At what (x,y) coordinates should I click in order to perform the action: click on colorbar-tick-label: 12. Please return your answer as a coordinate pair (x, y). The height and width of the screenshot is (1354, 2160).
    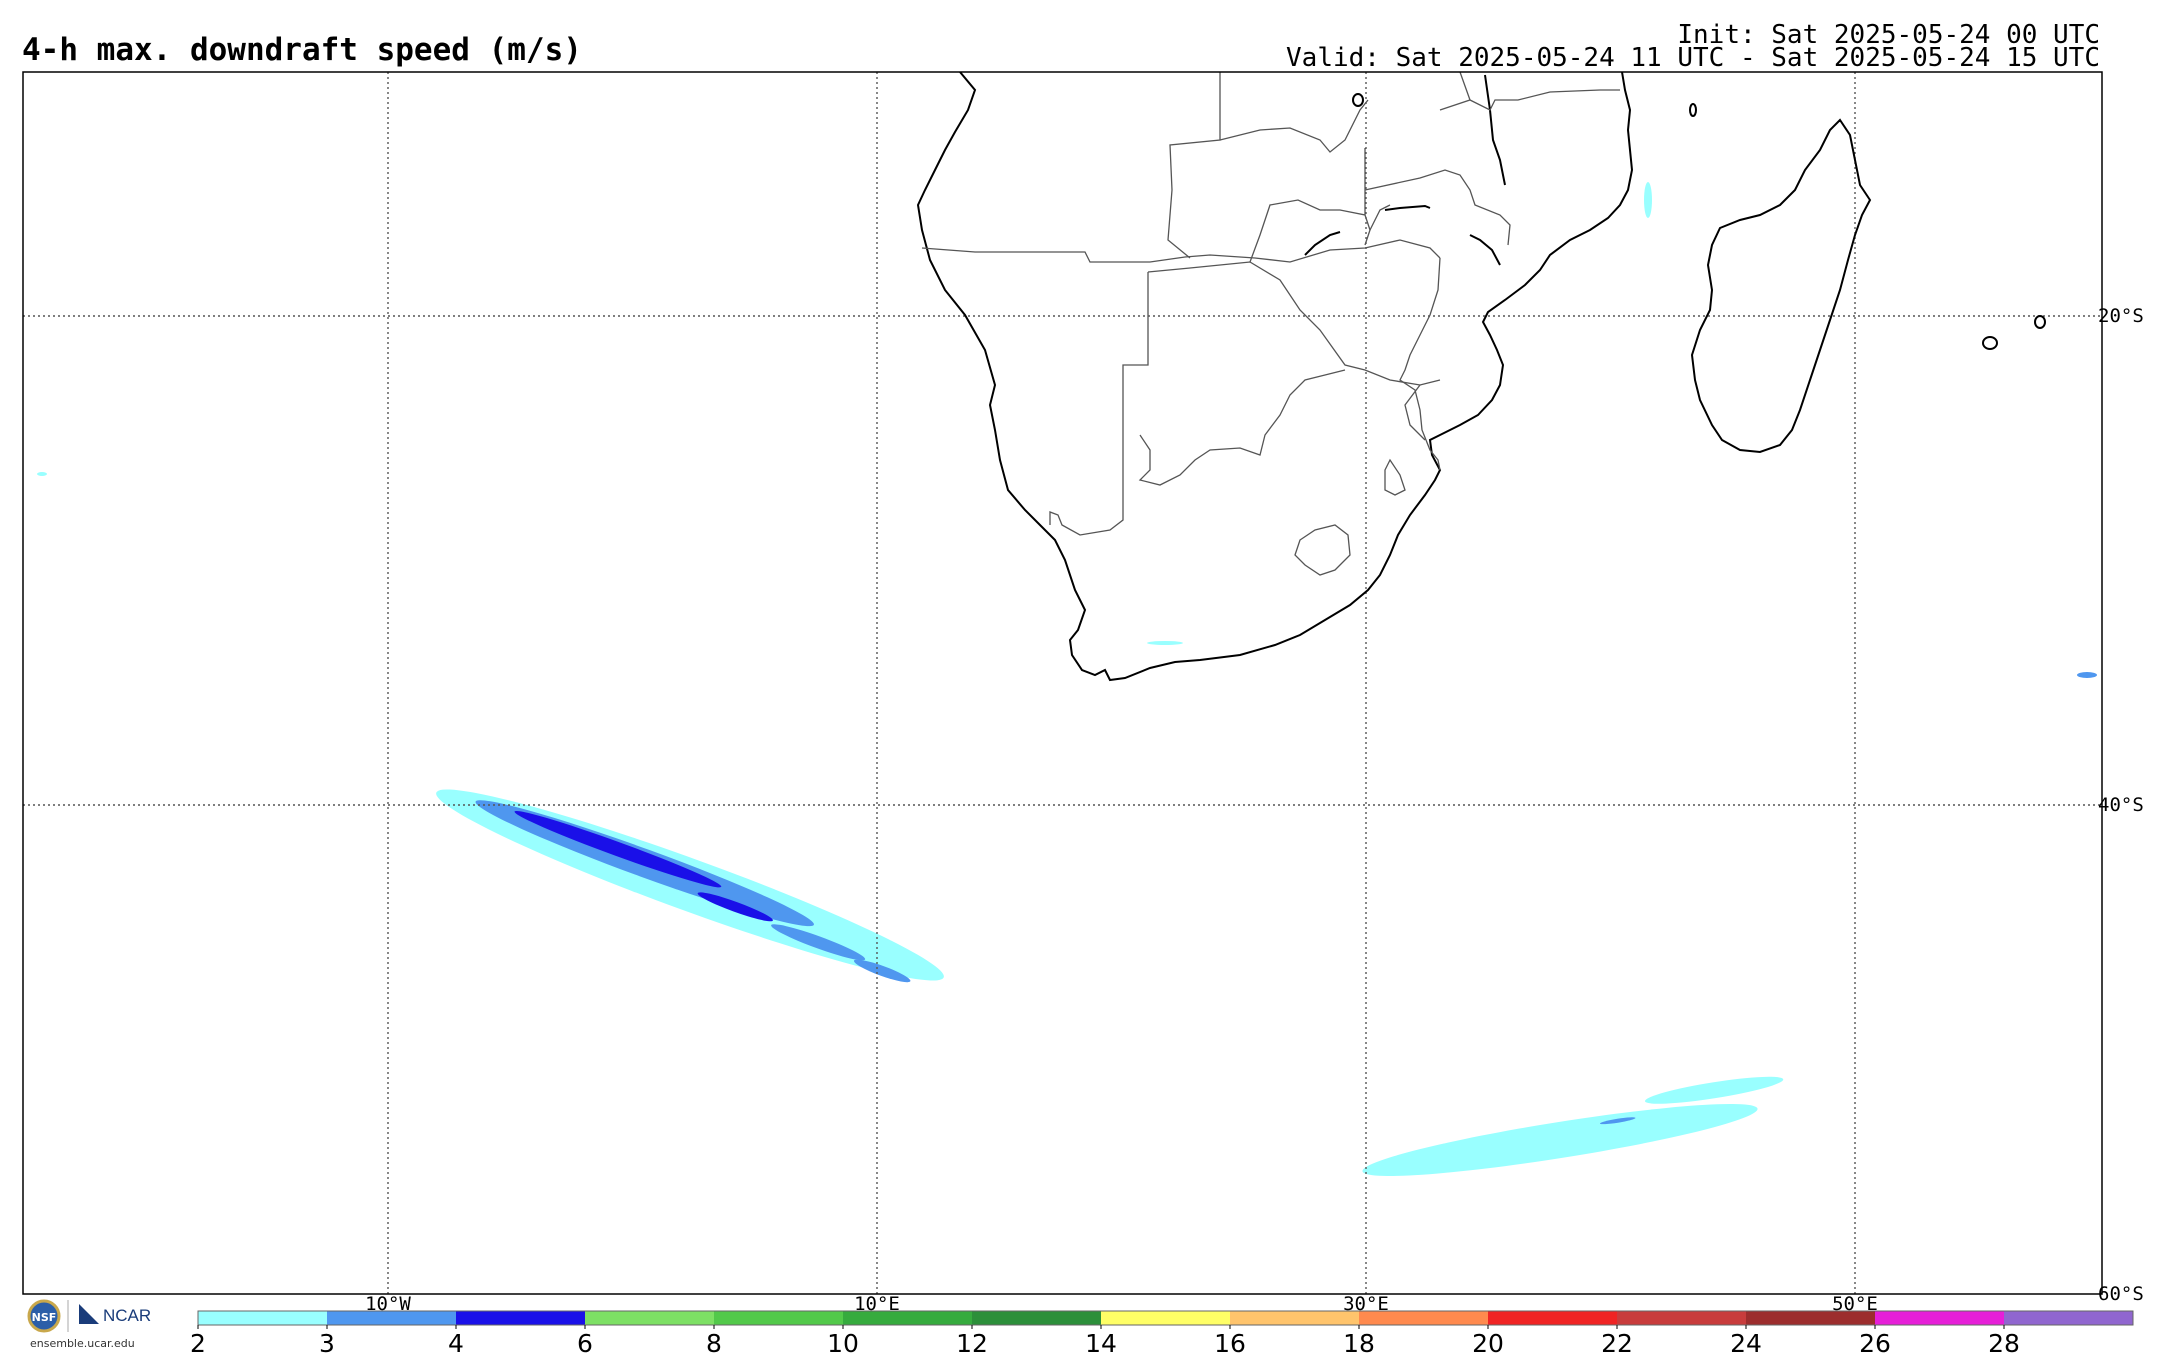
    Looking at the image, I should click on (972, 1341).